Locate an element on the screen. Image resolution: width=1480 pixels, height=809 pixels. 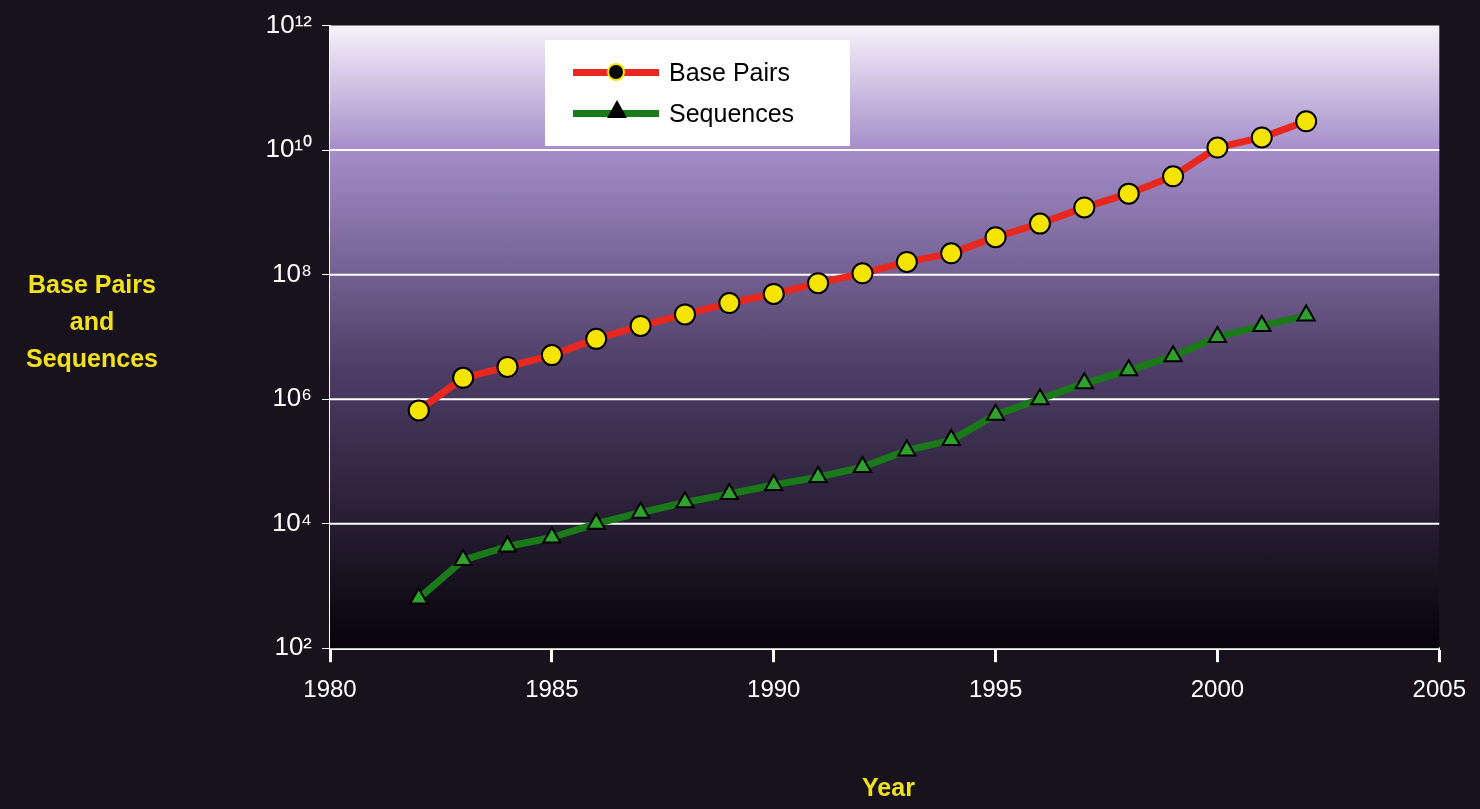
y-tick-label: 10¹² is located at coordinates (289, 23).